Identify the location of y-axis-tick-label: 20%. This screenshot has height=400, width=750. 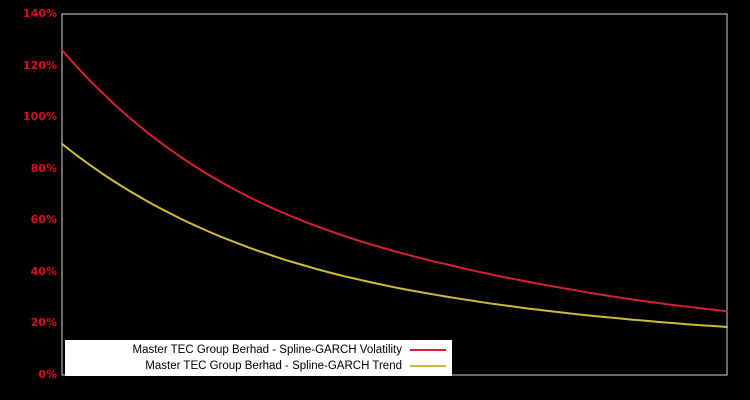
(43, 323).